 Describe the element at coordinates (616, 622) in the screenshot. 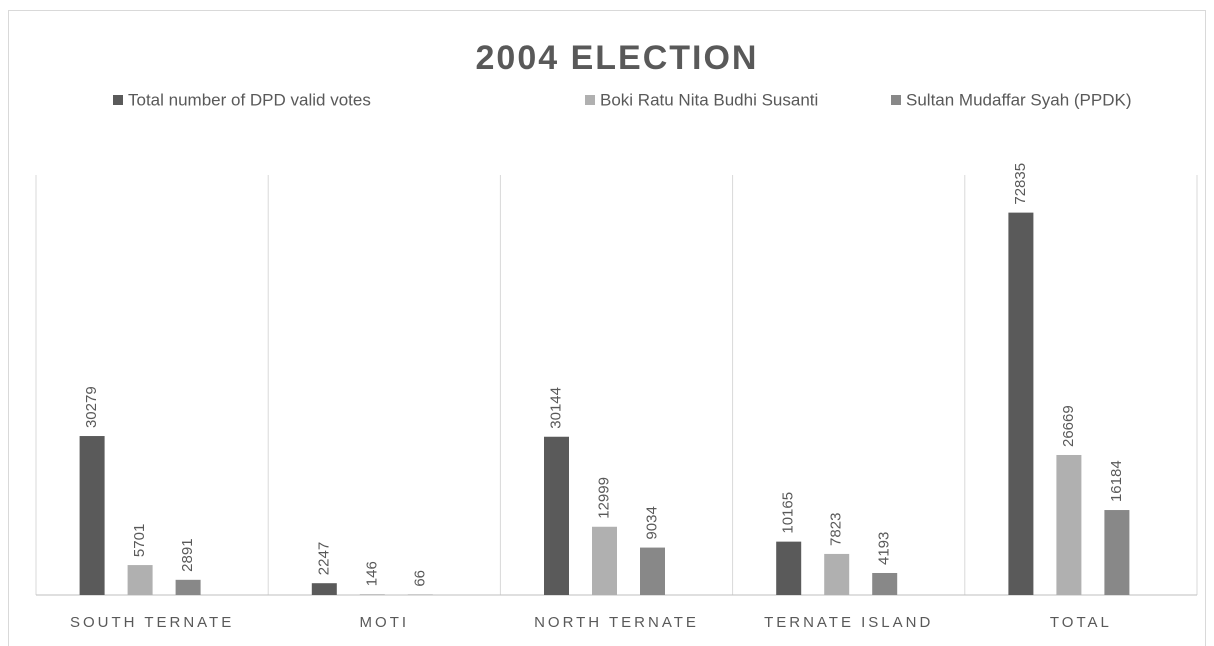

I see `x-tick-label: NORTH TERNATE` at that location.